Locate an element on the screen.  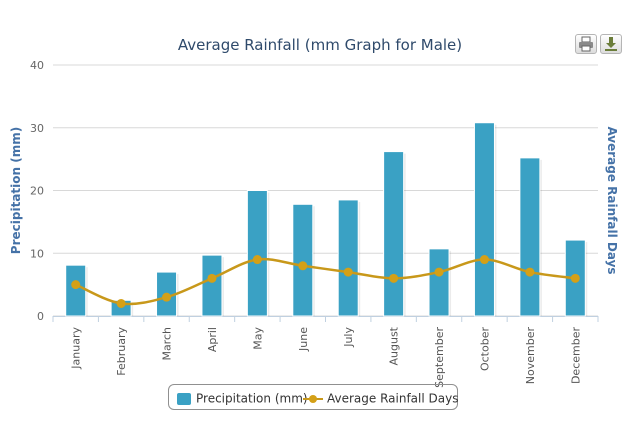
x-tick-label: August is located at coordinates (394, 345).